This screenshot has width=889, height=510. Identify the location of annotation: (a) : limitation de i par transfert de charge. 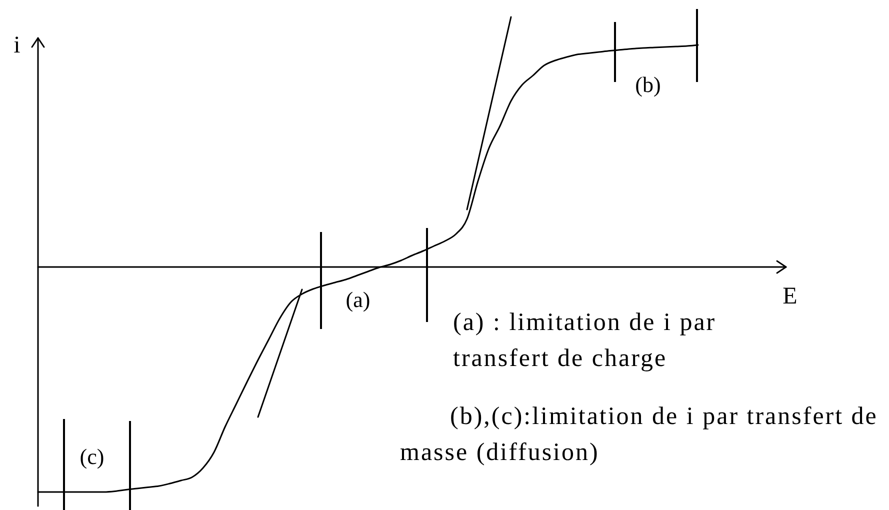
(585, 341).